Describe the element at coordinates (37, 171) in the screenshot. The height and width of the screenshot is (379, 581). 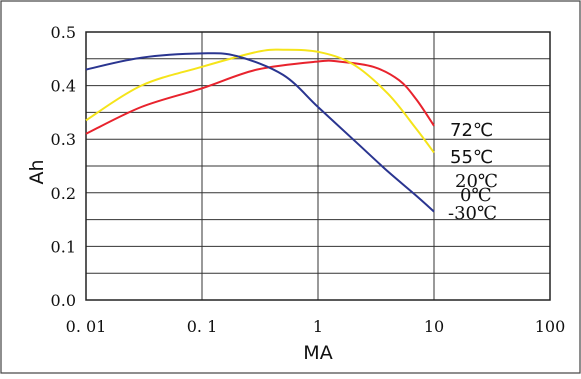
I see `y-axis-title: Ah` at that location.